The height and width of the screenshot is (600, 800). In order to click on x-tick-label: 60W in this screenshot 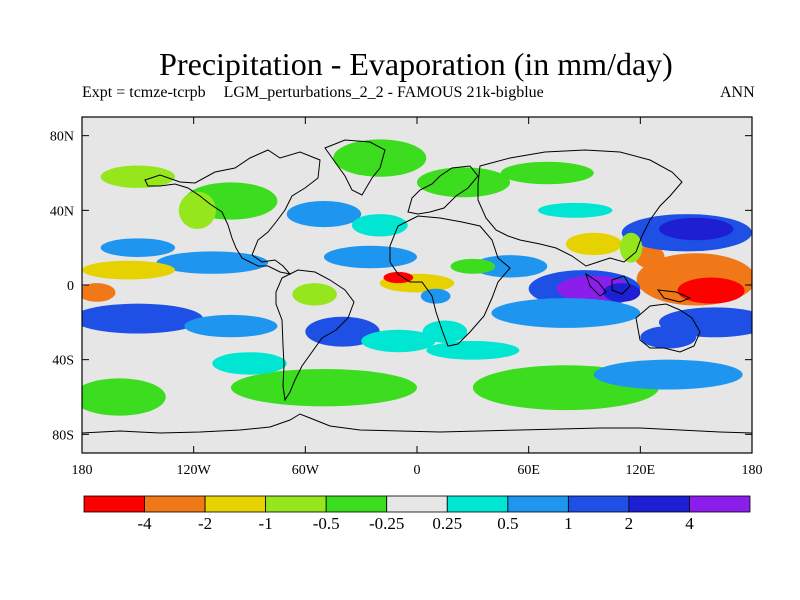, I will do `click(306, 470)`.